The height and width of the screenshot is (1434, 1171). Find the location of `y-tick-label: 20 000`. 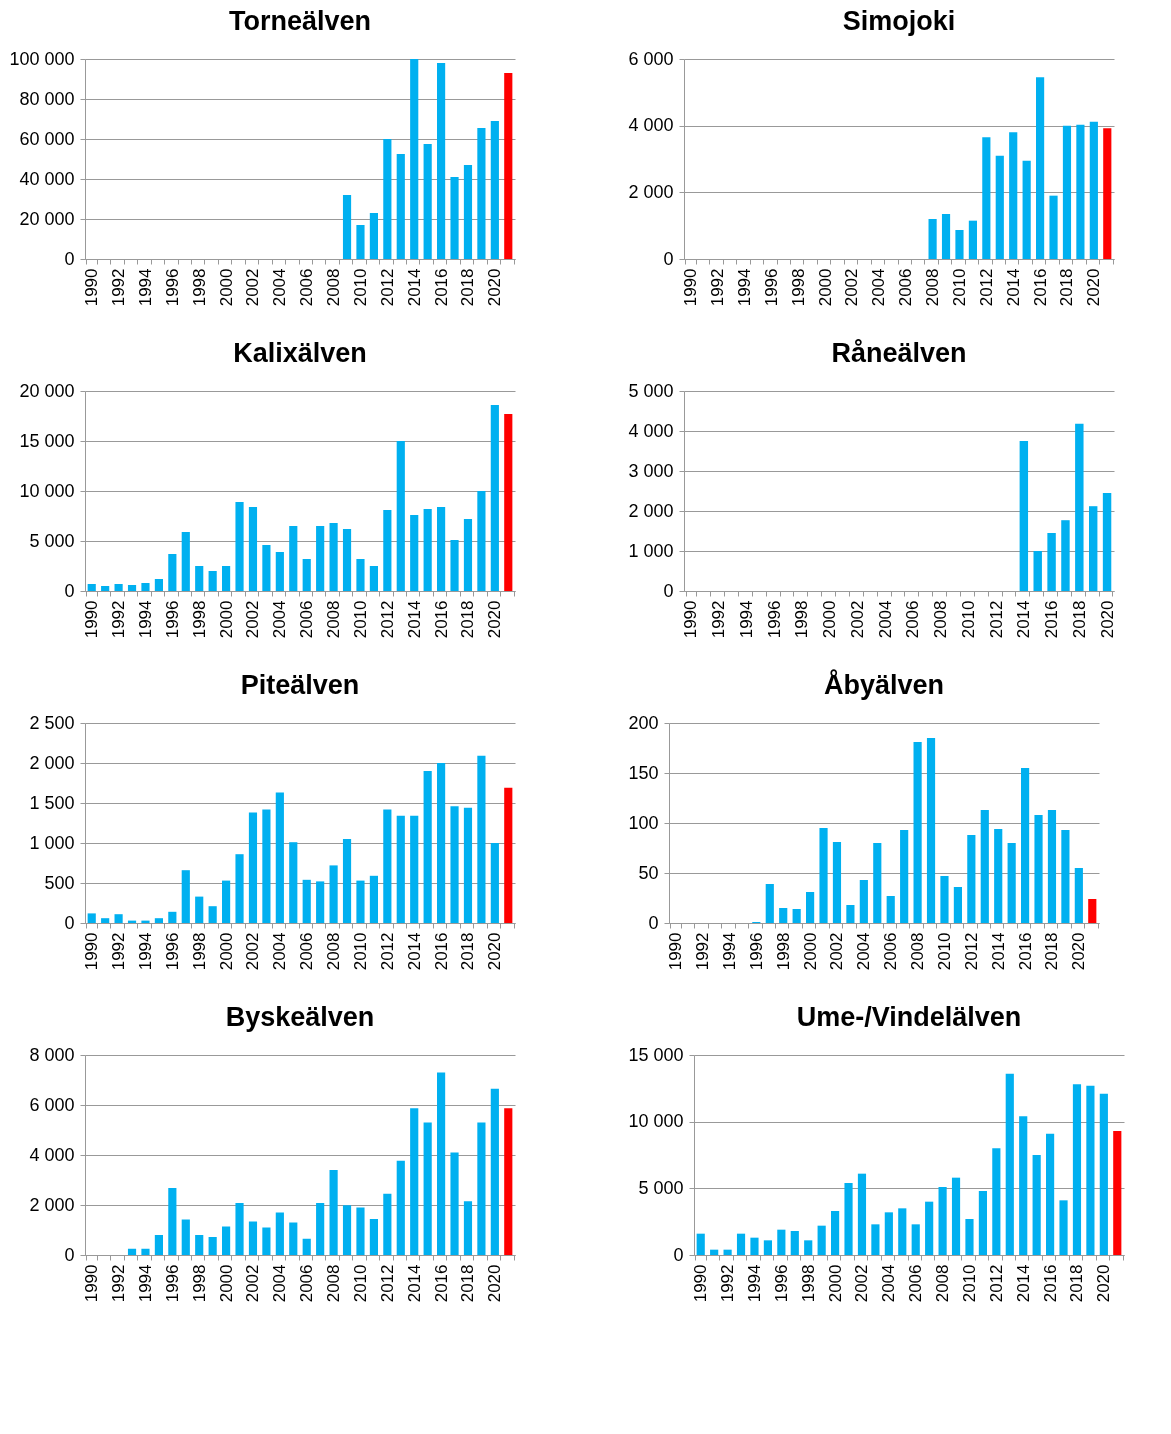

y-tick-label: 20 000 is located at coordinates (47, 390).